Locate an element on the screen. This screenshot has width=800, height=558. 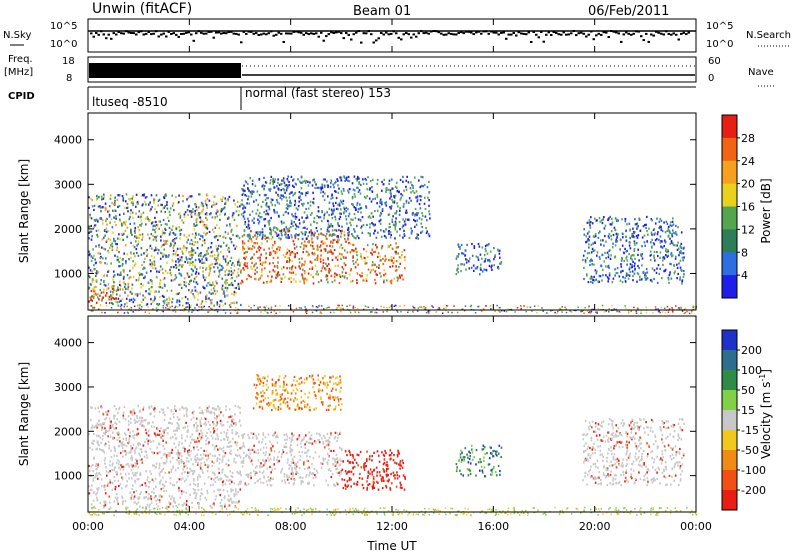
freq-tick-bottom: 8 is located at coordinates (69, 78).